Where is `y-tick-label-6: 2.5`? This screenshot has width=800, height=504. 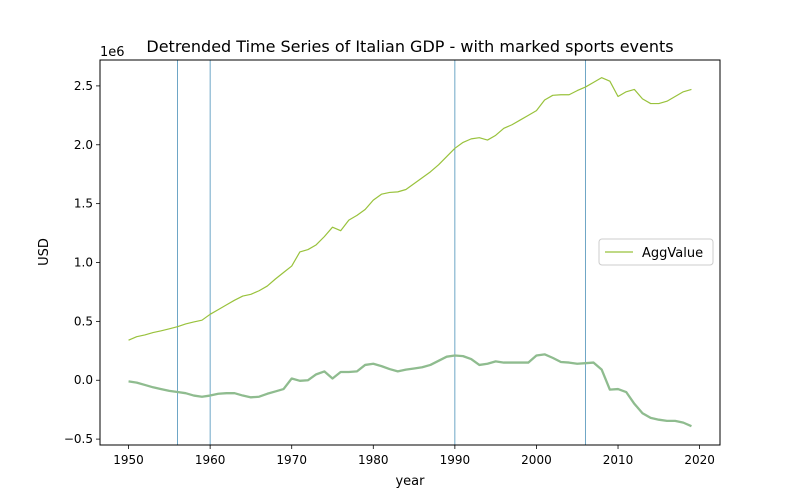 y-tick-label-6: 2.5 is located at coordinates (83, 86).